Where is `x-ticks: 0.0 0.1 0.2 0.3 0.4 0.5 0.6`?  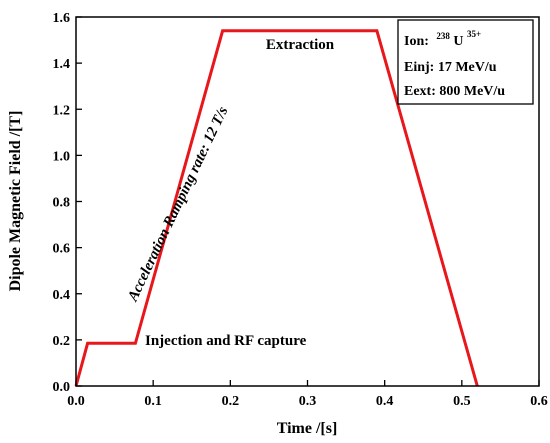 x-ticks: 0.0 0.1 0.2 0.3 0.4 0.5 0.6 is located at coordinates (307, 394).